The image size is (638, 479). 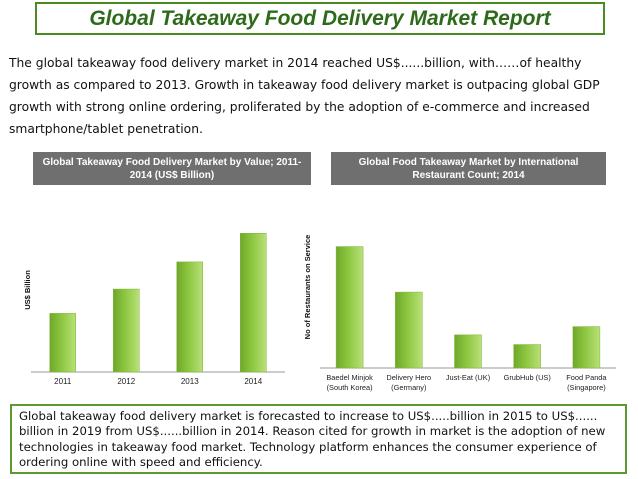 What do you see at coordinates (126, 381) in the screenshot?
I see `x-tick-label: 2012` at bounding box center [126, 381].